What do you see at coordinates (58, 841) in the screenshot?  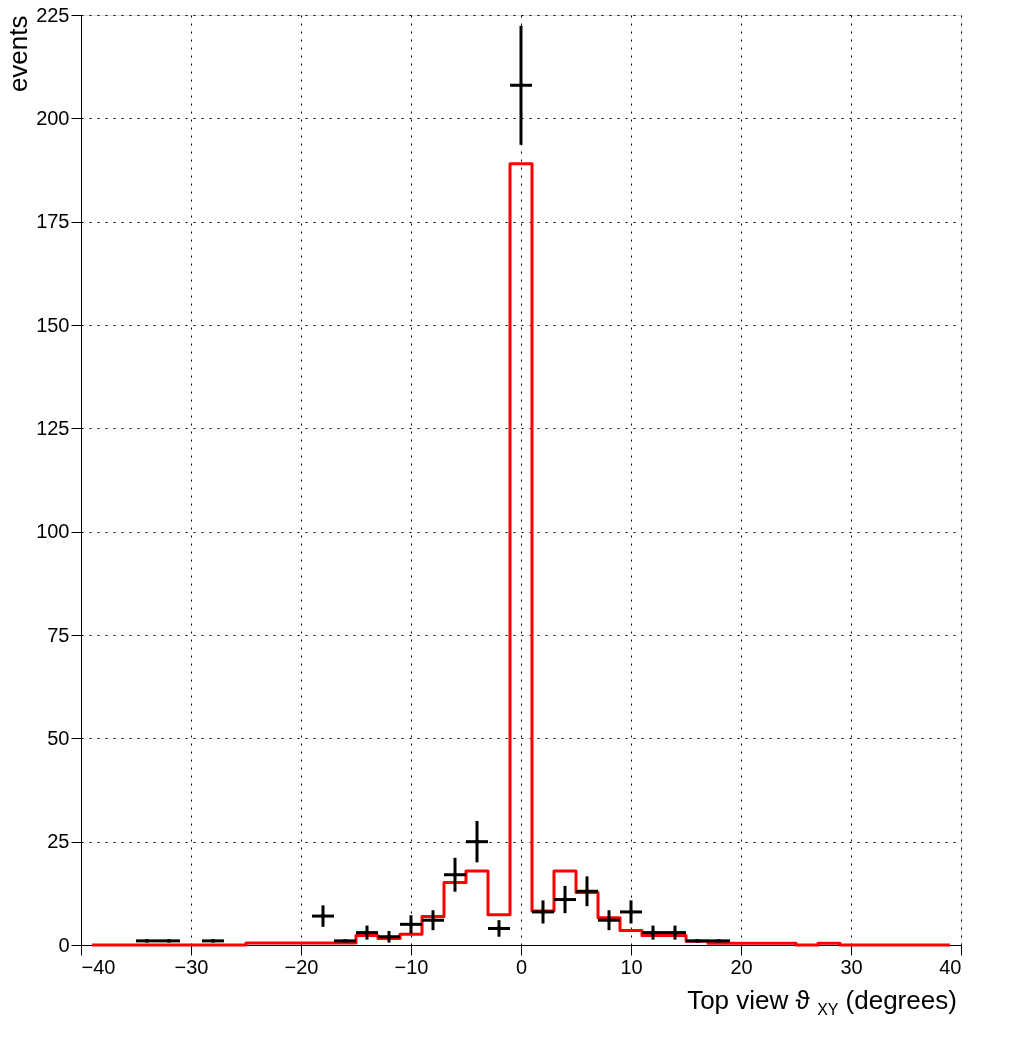 I see `y-tick-label: 25` at bounding box center [58, 841].